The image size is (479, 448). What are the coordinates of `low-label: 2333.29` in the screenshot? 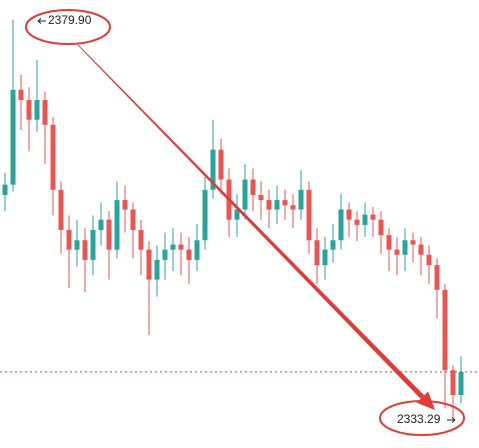 It's located at (419, 419).